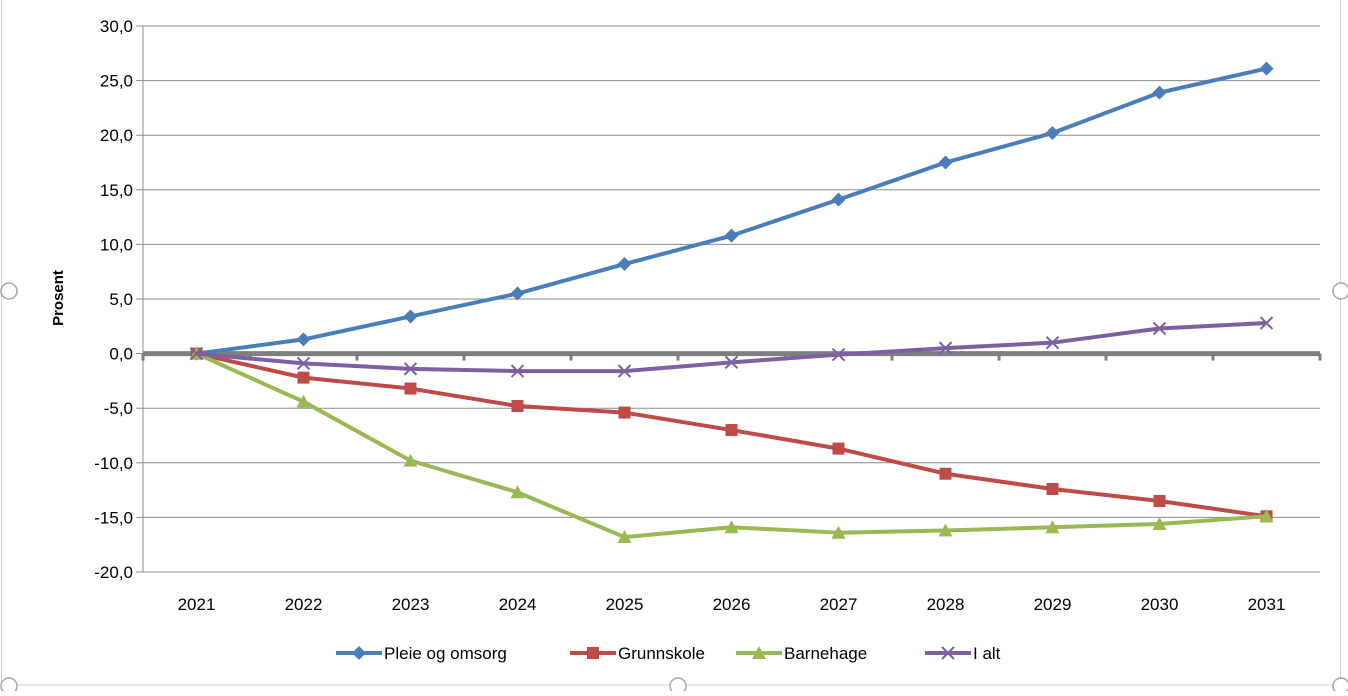 The height and width of the screenshot is (696, 1348). Describe the element at coordinates (946, 604) in the screenshot. I see `x-tick-label: 2028` at that location.